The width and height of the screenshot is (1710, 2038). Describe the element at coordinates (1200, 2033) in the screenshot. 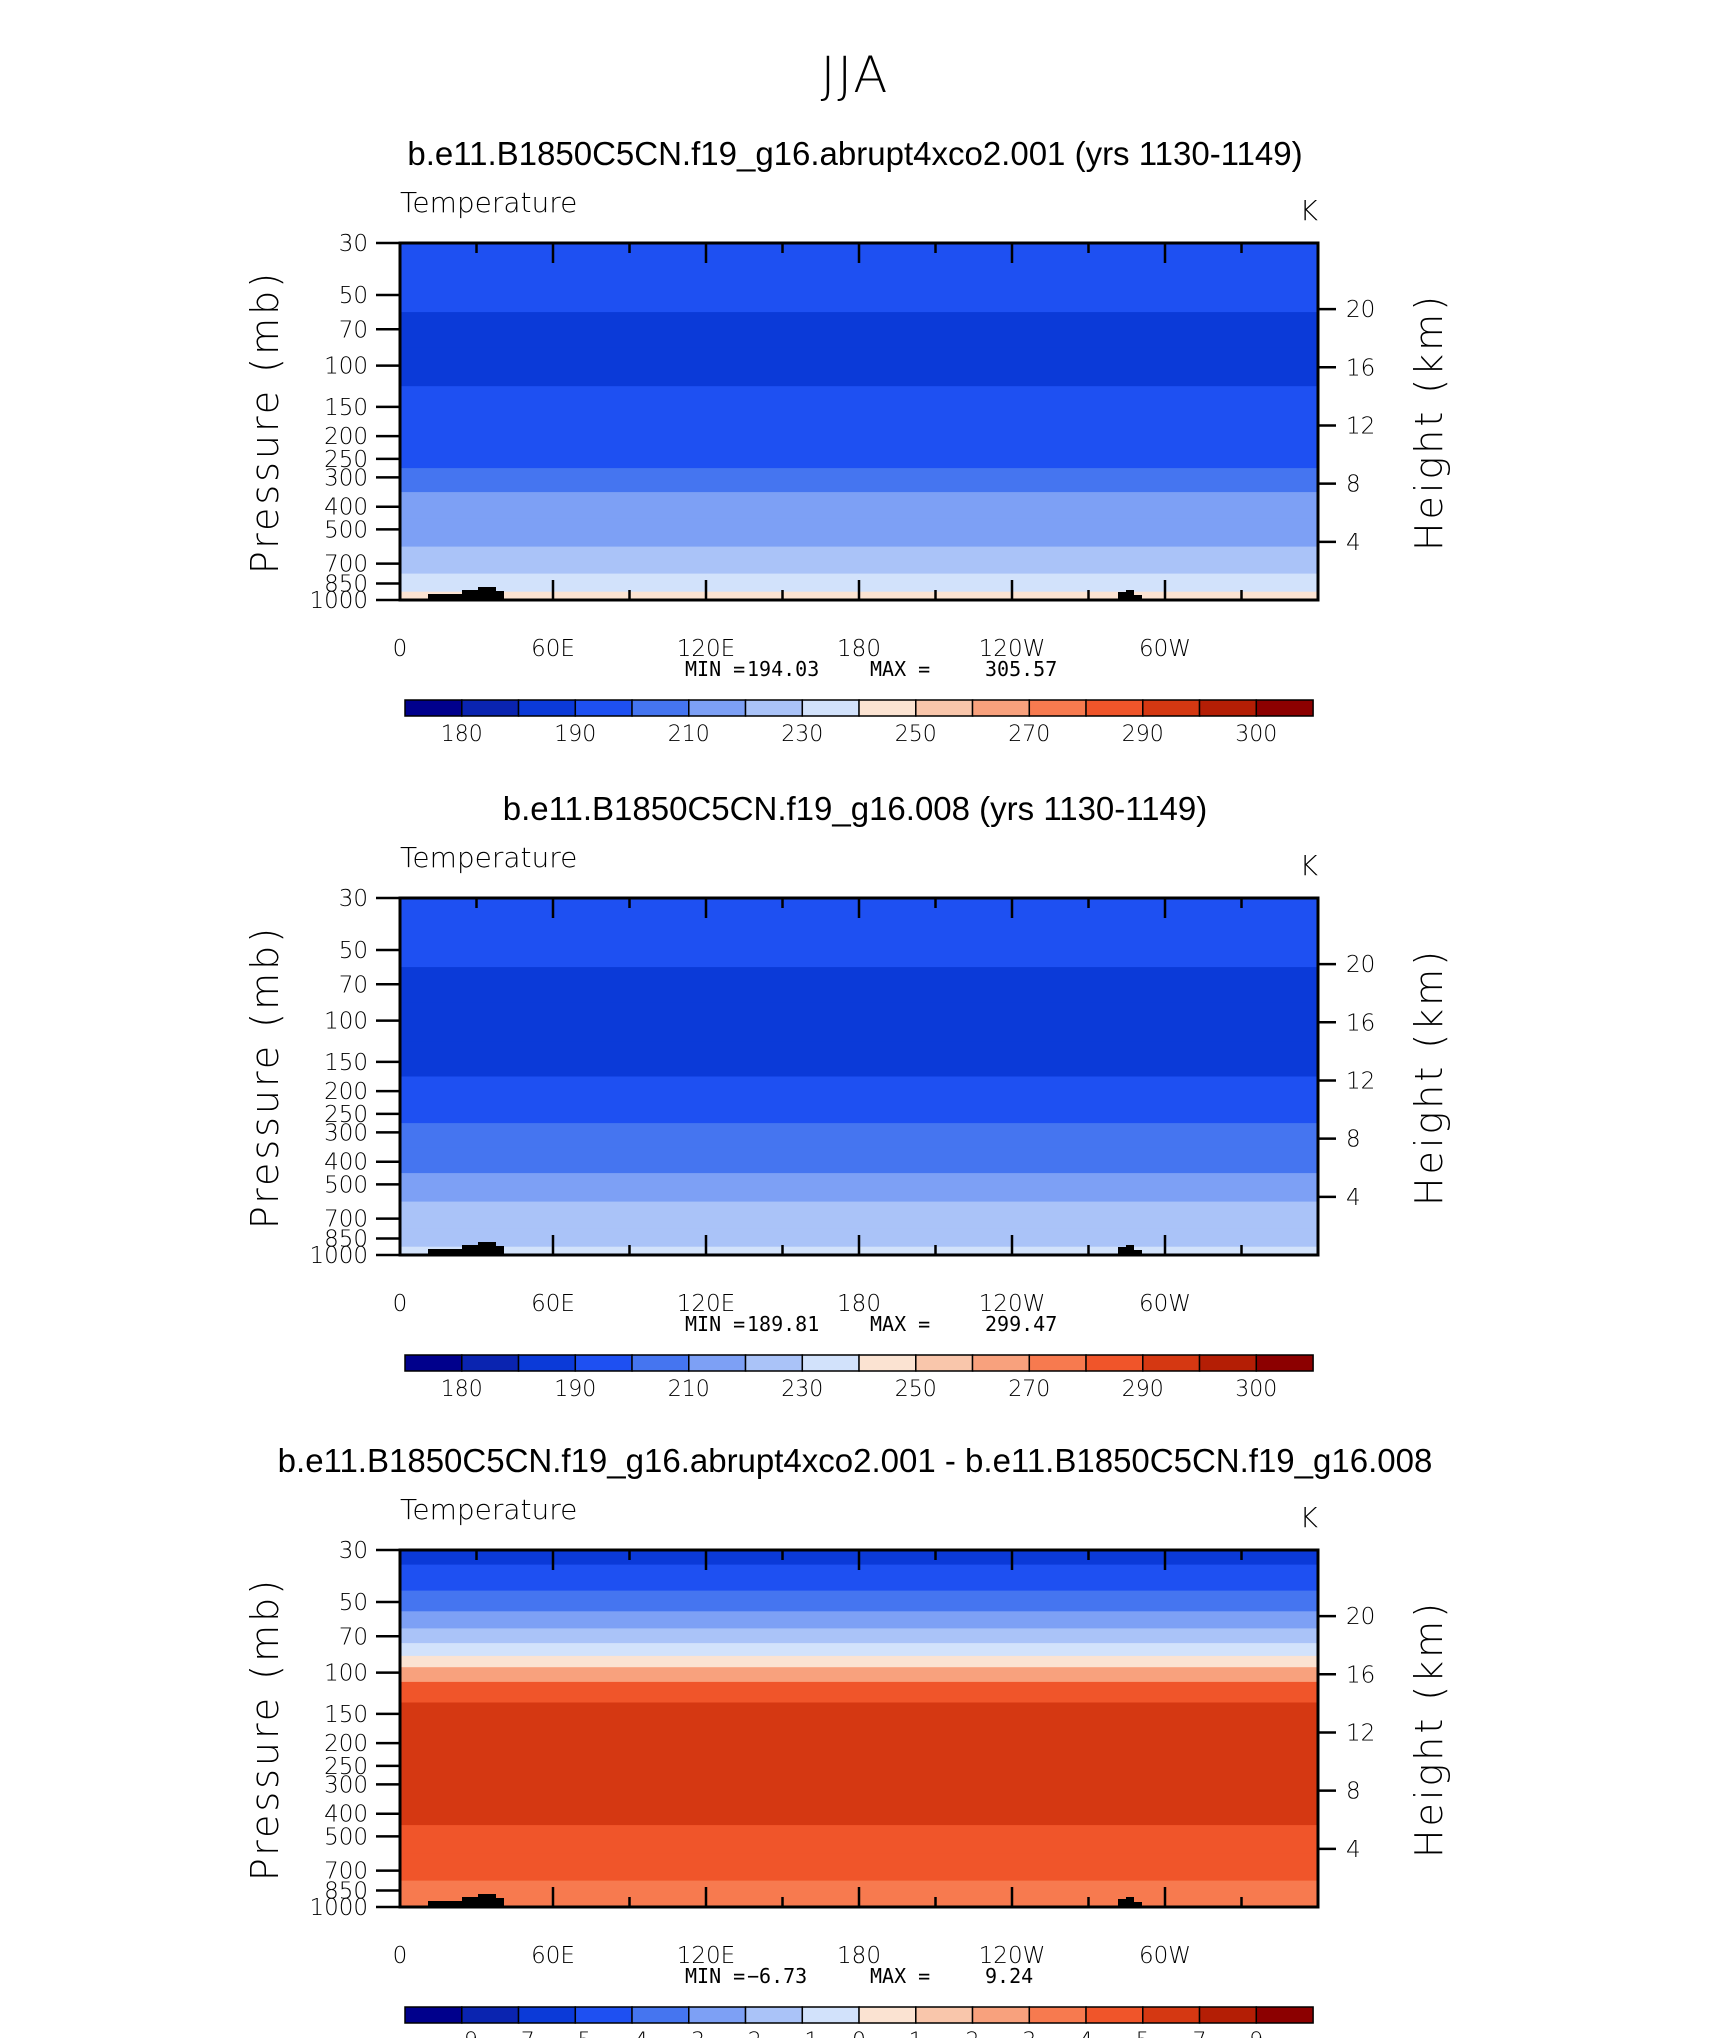

I see `colorbar-label: 7` at that location.